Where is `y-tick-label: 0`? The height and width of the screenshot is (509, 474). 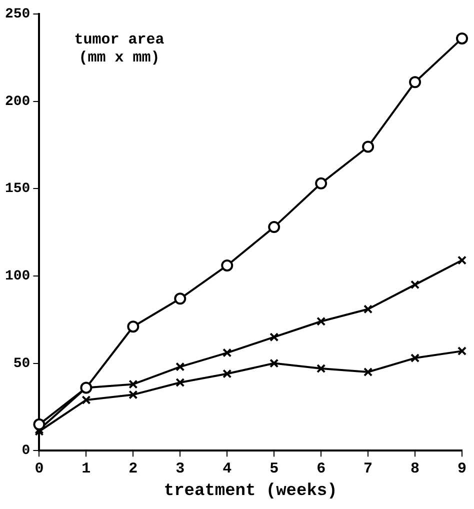 y-tick-label: 0 is located at coordinates (26, 451).